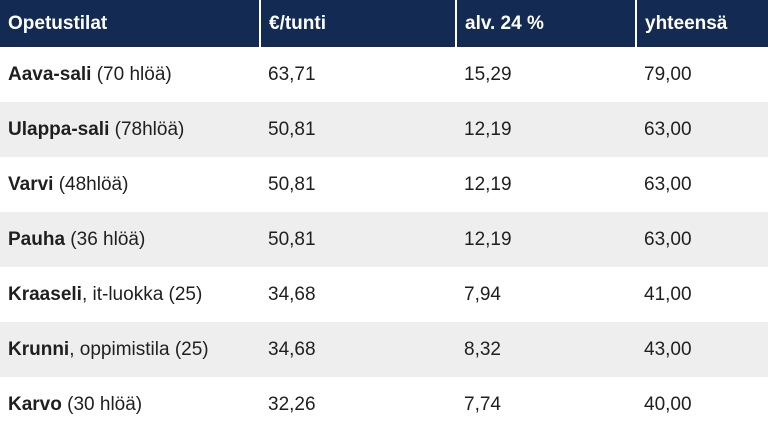 The height and width of the screenshot is (432, 768). I want to click on vat-cell: 8,32, so click(546, 349).